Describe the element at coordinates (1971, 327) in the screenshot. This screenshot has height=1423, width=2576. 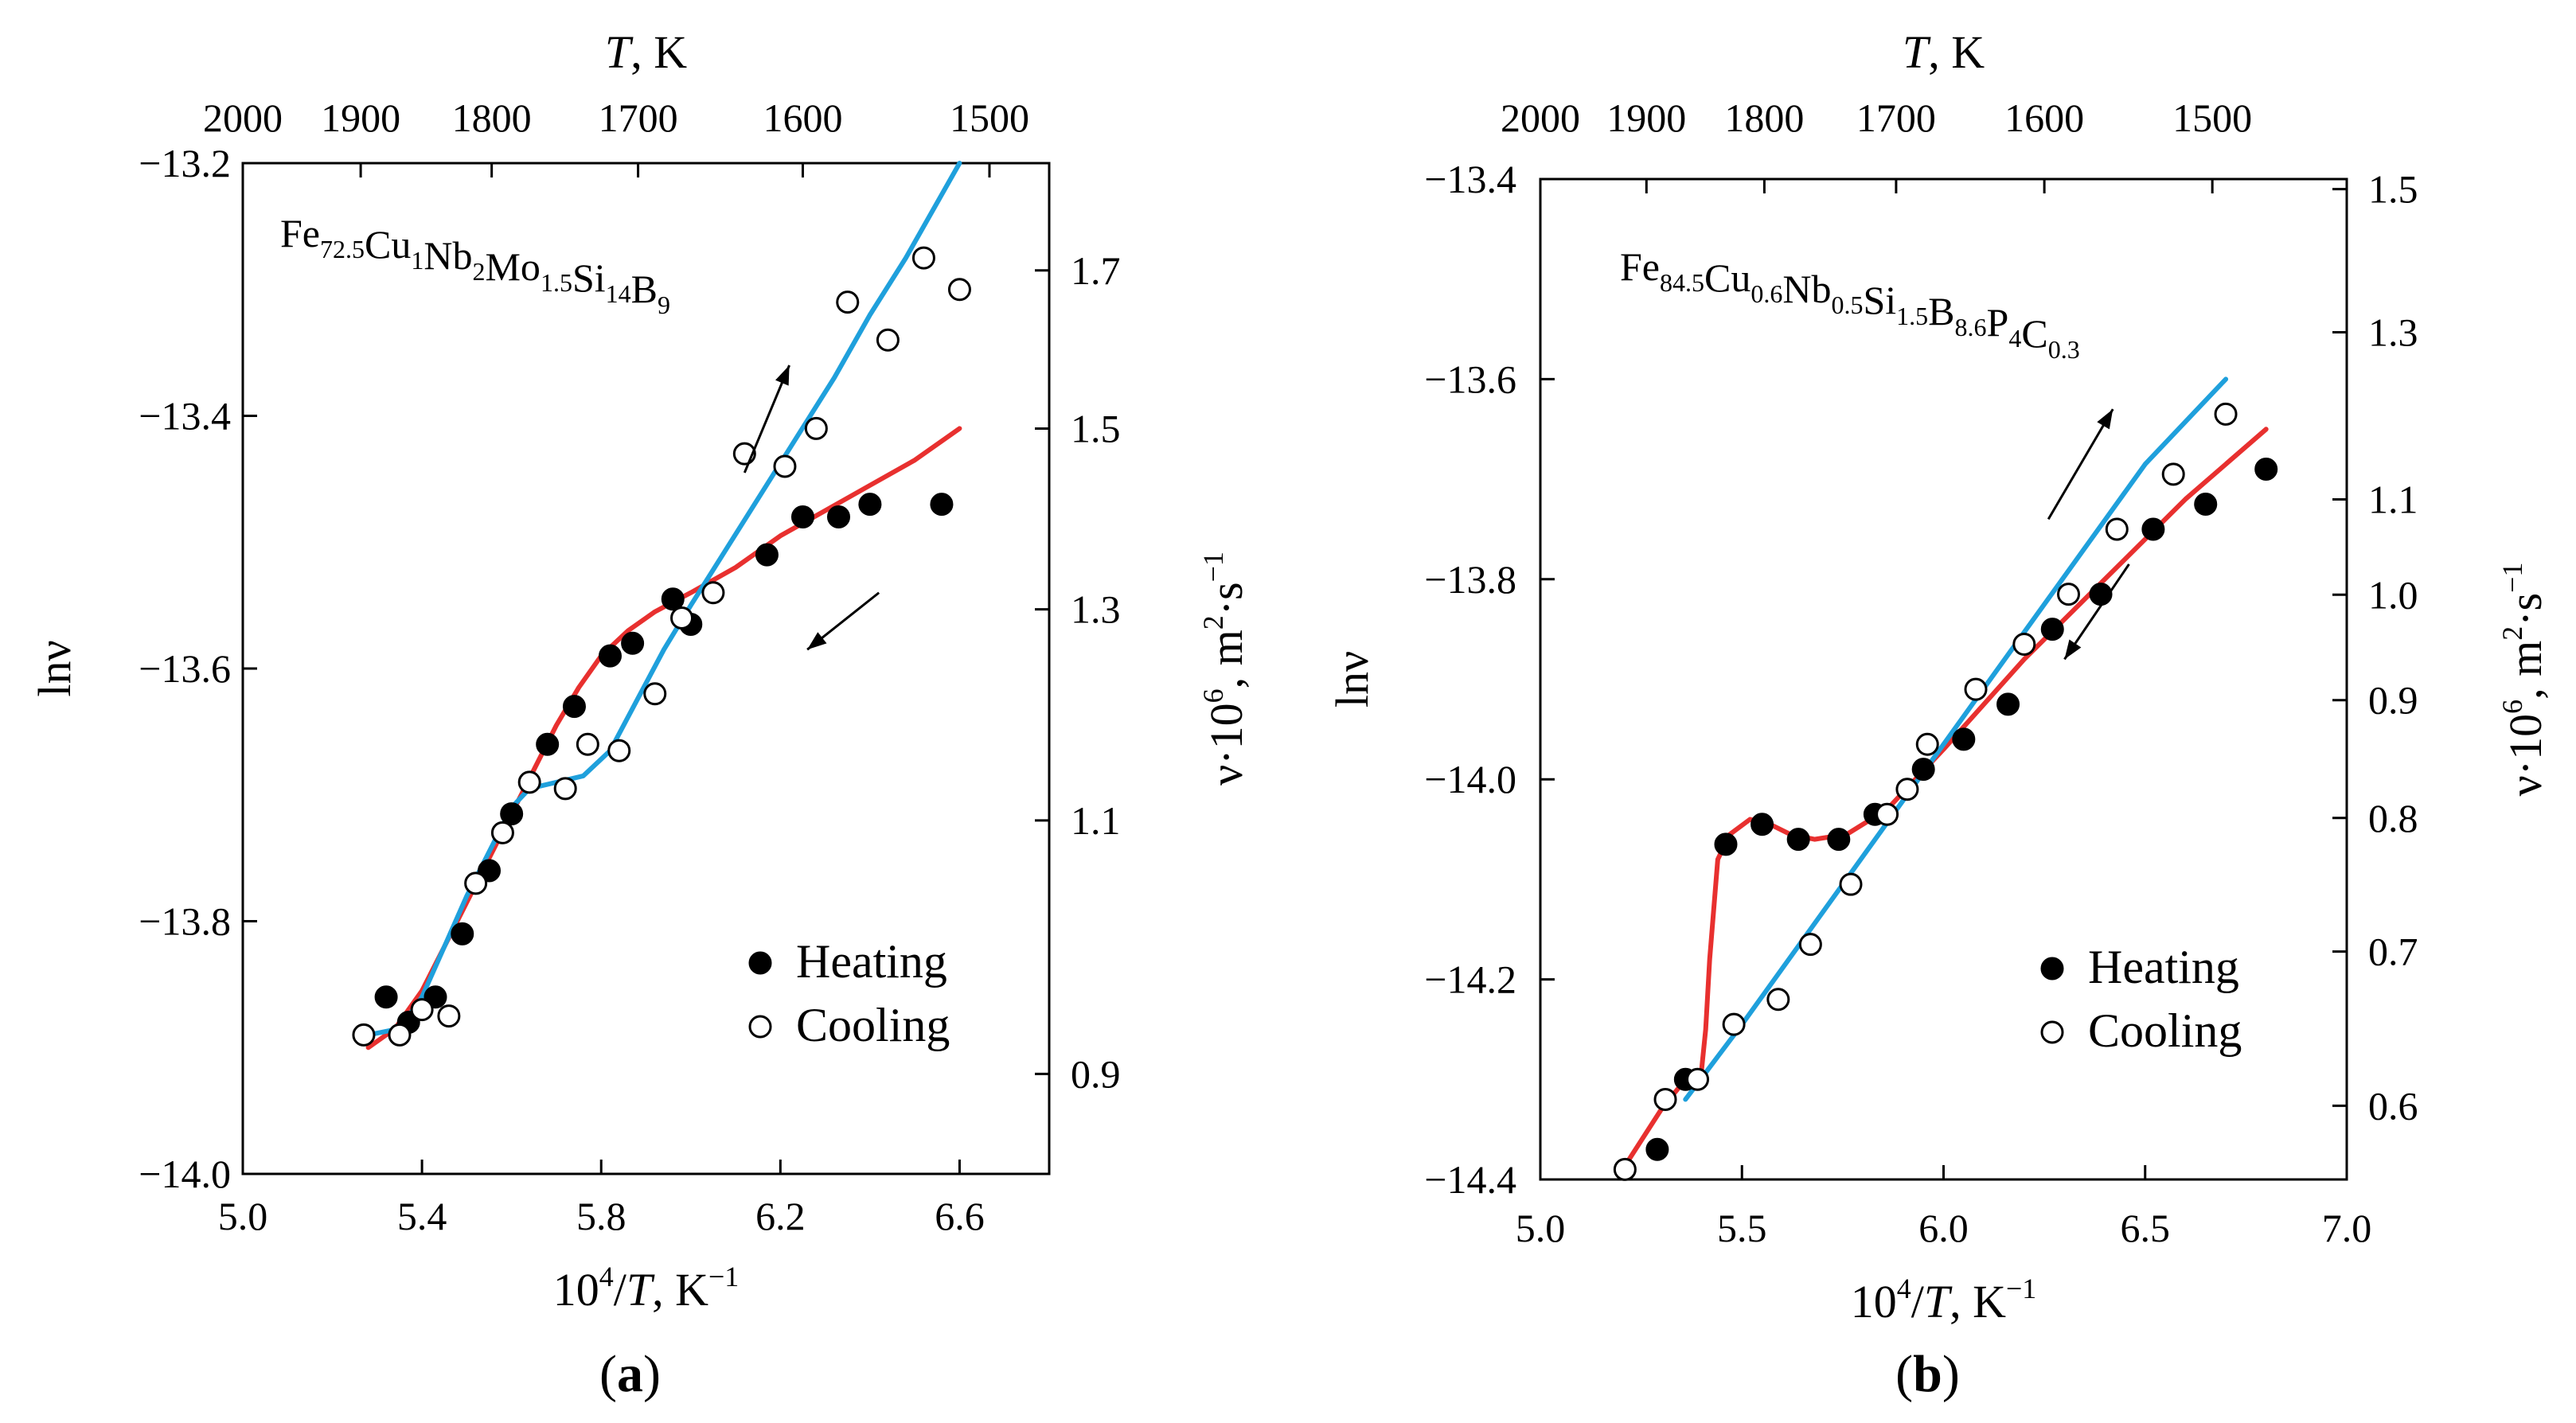
I see `composition-subscript: 8.6` at that location.